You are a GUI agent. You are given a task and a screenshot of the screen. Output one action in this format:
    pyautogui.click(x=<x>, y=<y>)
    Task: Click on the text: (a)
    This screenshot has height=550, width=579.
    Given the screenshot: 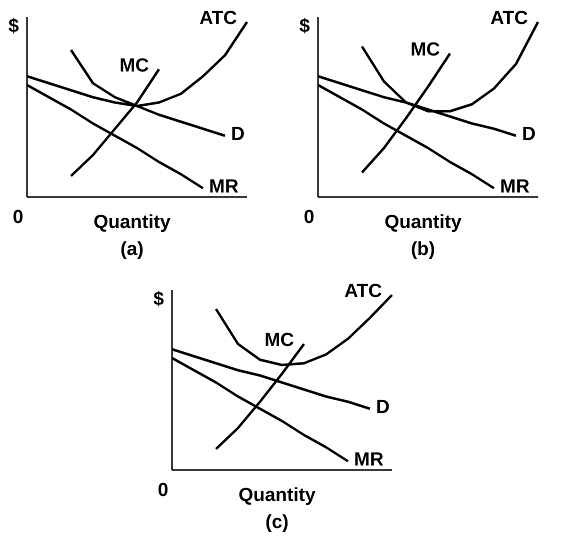 What is the action you would take?
    pyautogui.click(x=132, y=249)
    